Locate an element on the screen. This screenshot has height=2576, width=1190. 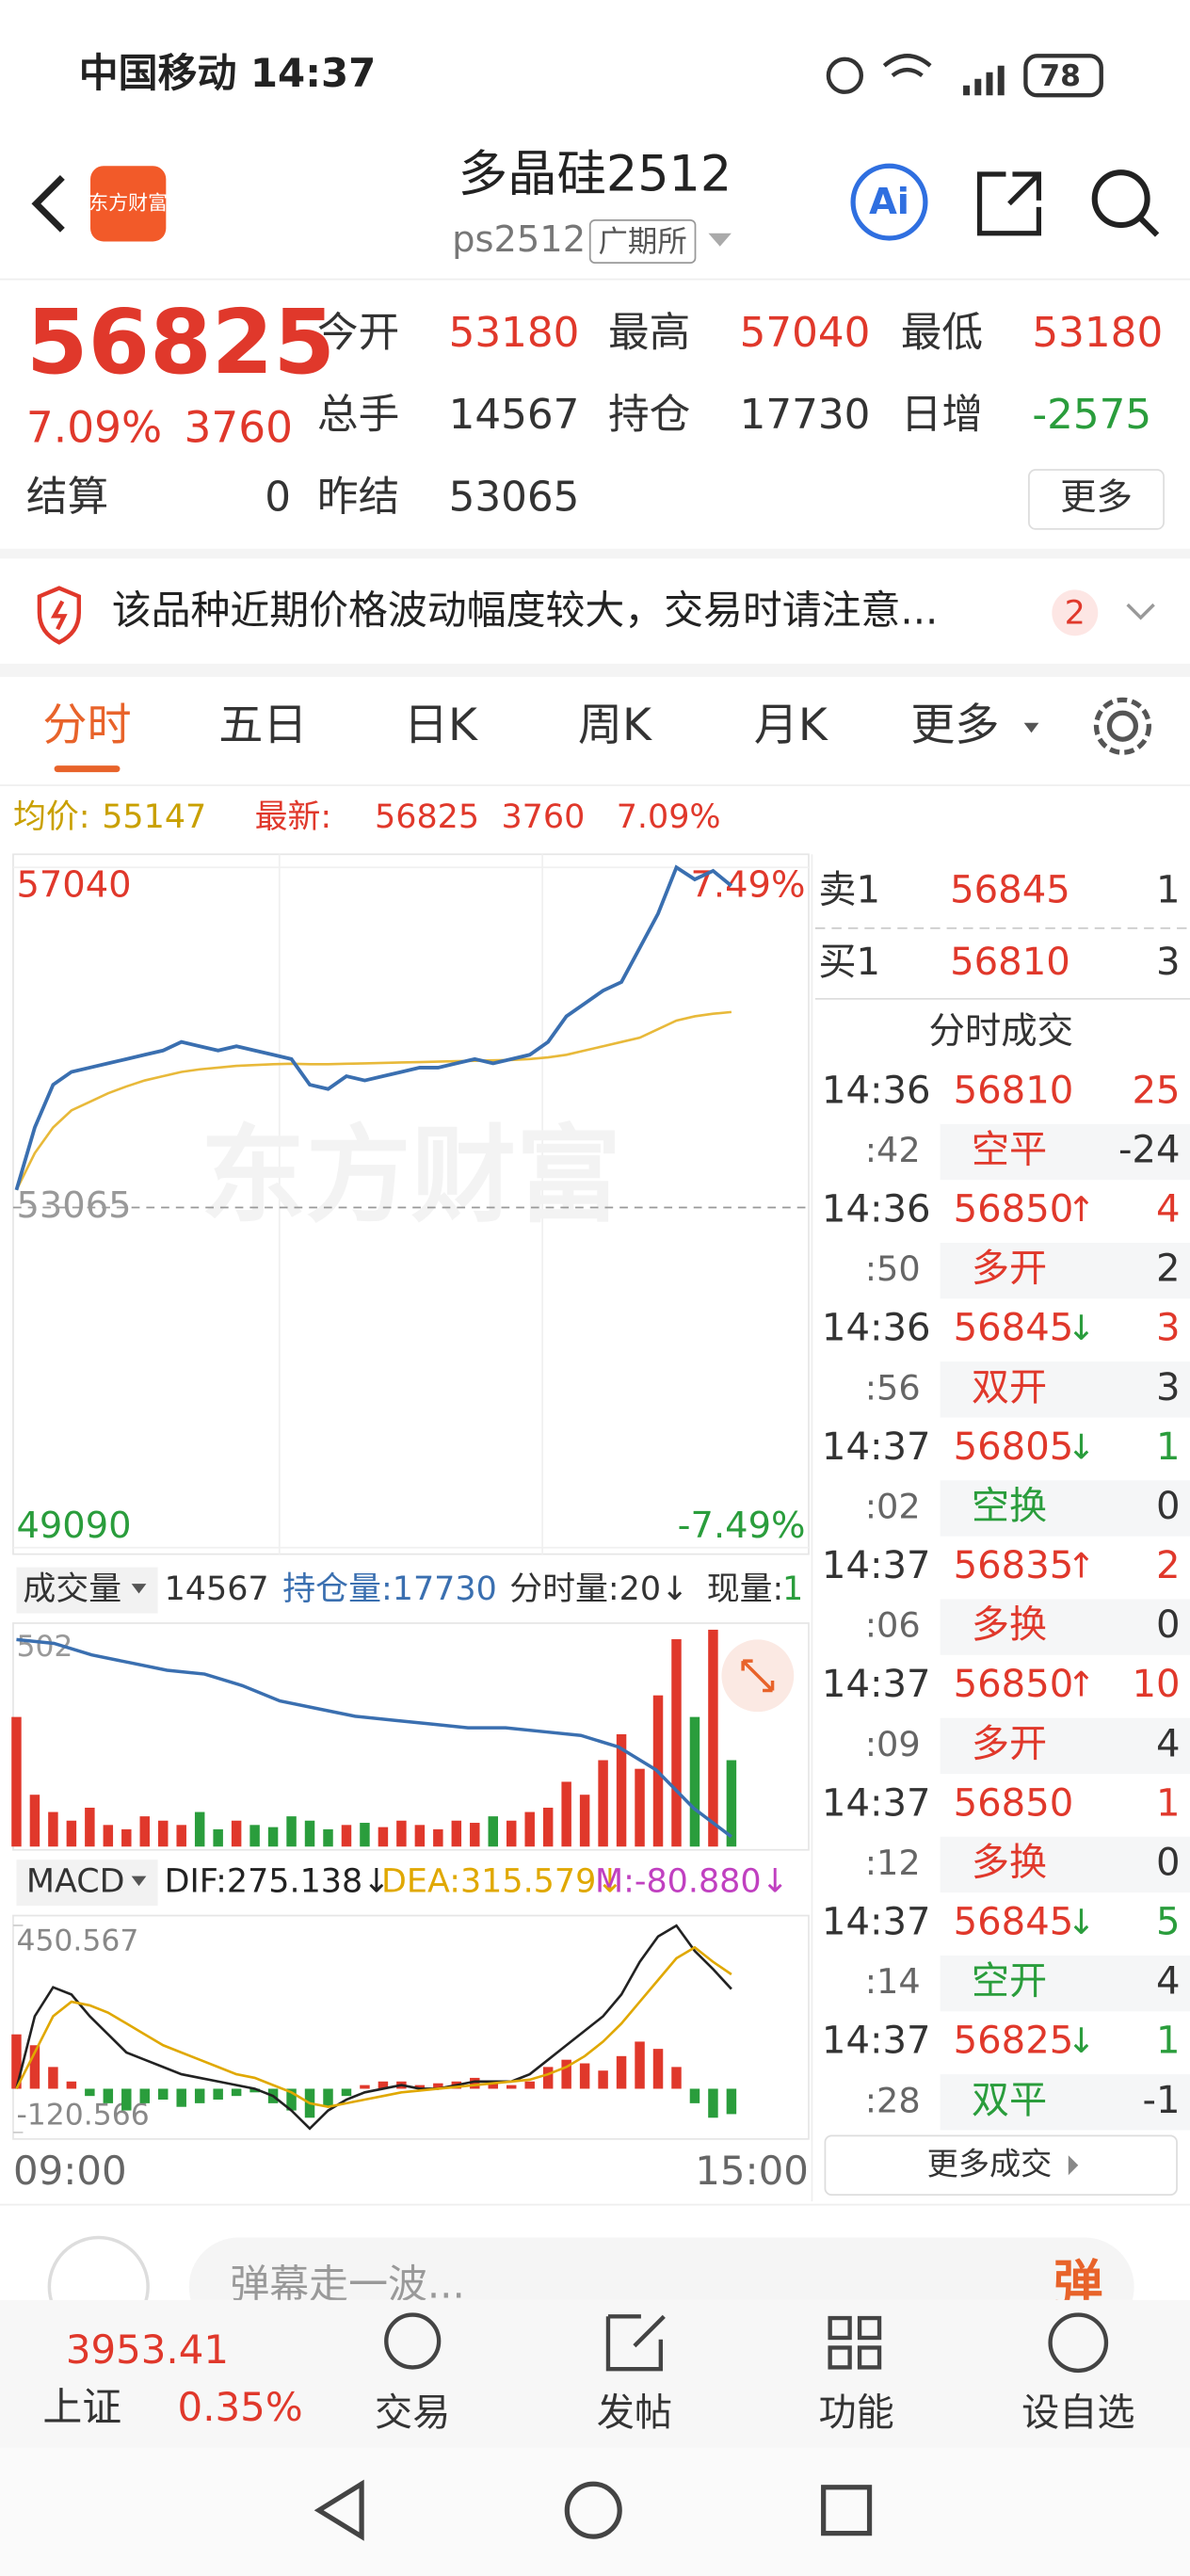
field-value: 53065 is located at coordinates (514, 497).